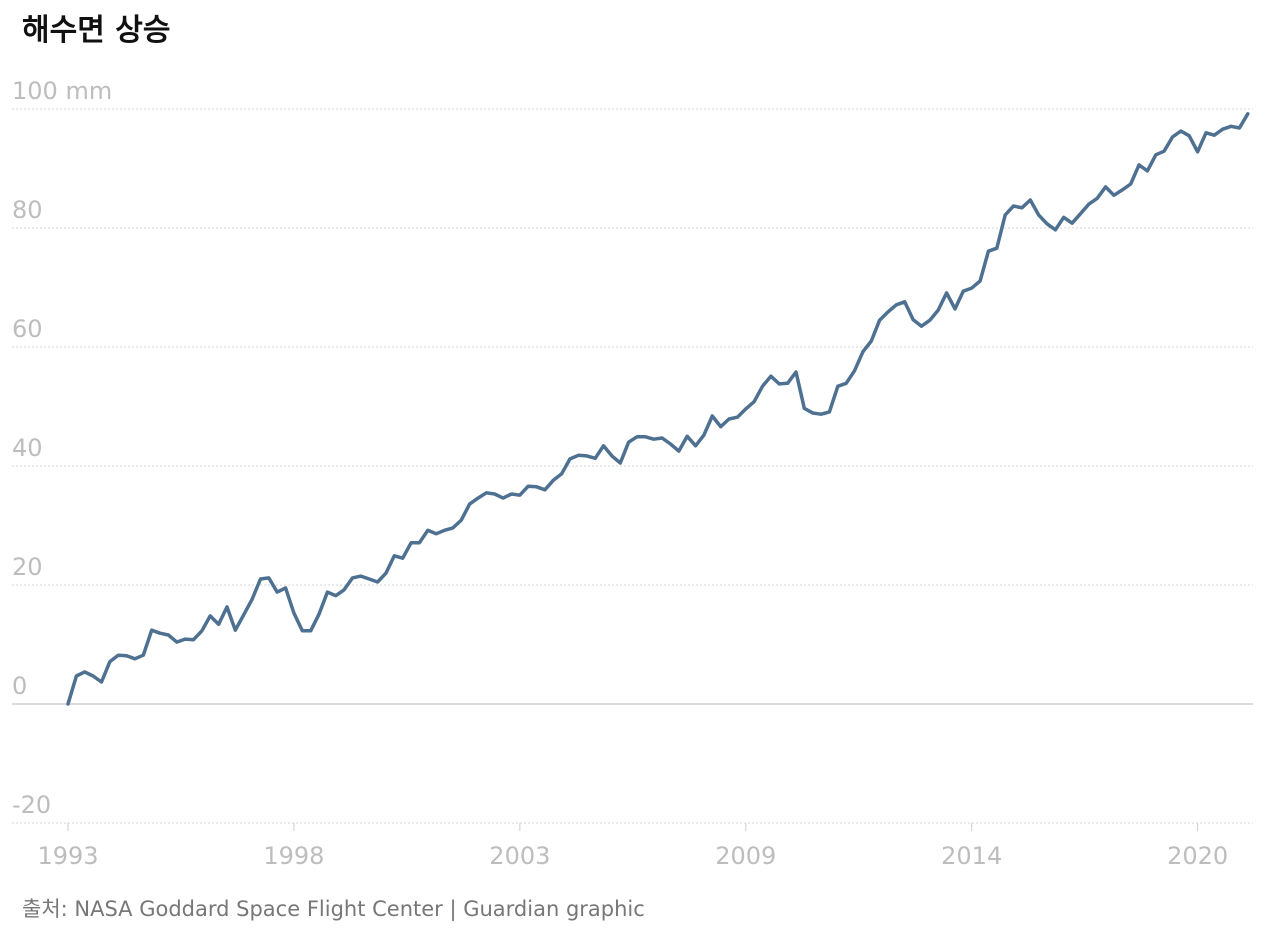 This screenshot has height=936, width=1268. I want to click on x-tick-label: 1993, so click(67, 856).